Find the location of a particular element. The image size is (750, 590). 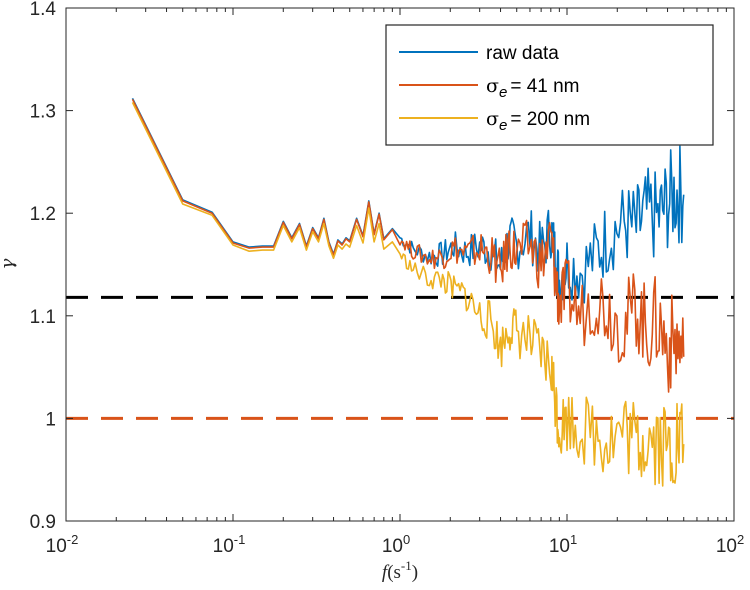

legend: raw data σe = 41 nm σe = 200 nm is located at coordinates (549, 85).